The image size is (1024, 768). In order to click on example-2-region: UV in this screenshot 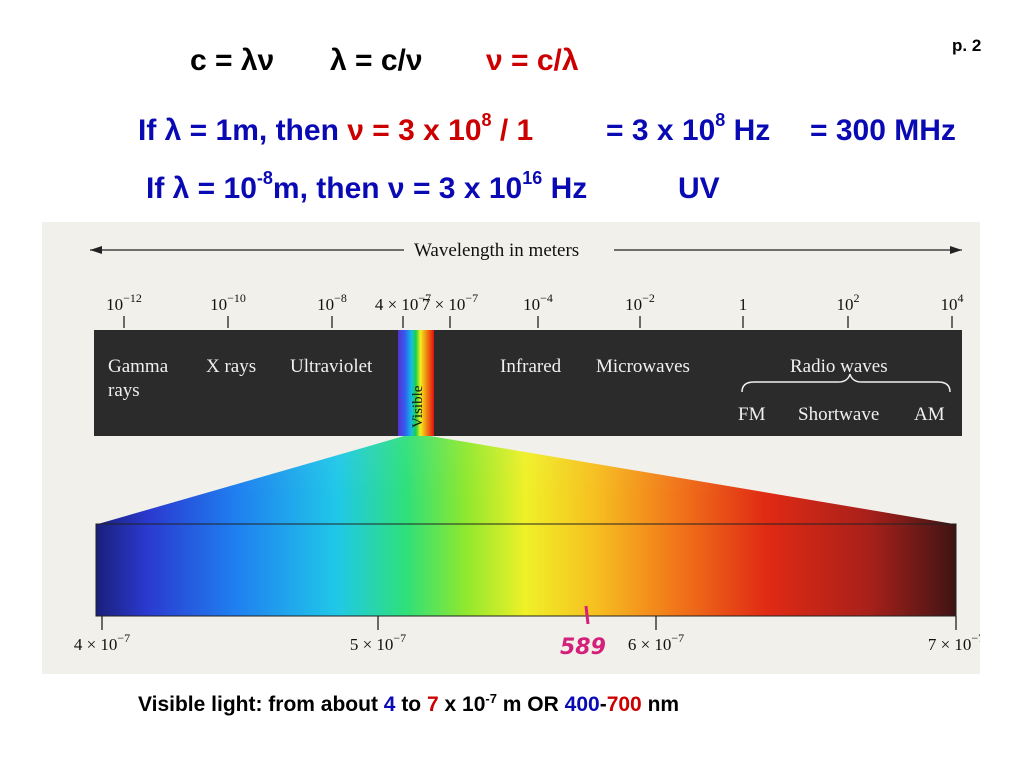, I will do `click(699, 188)`.